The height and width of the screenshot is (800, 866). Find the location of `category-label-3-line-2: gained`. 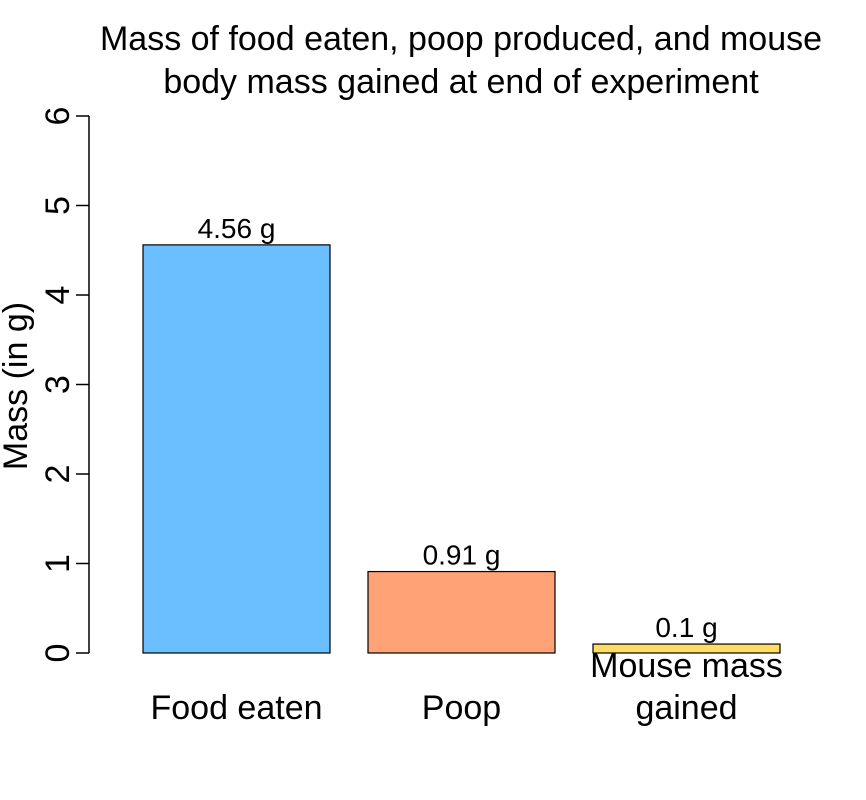

category-label-3-line-2: gained is located at coordinates (686, 708).